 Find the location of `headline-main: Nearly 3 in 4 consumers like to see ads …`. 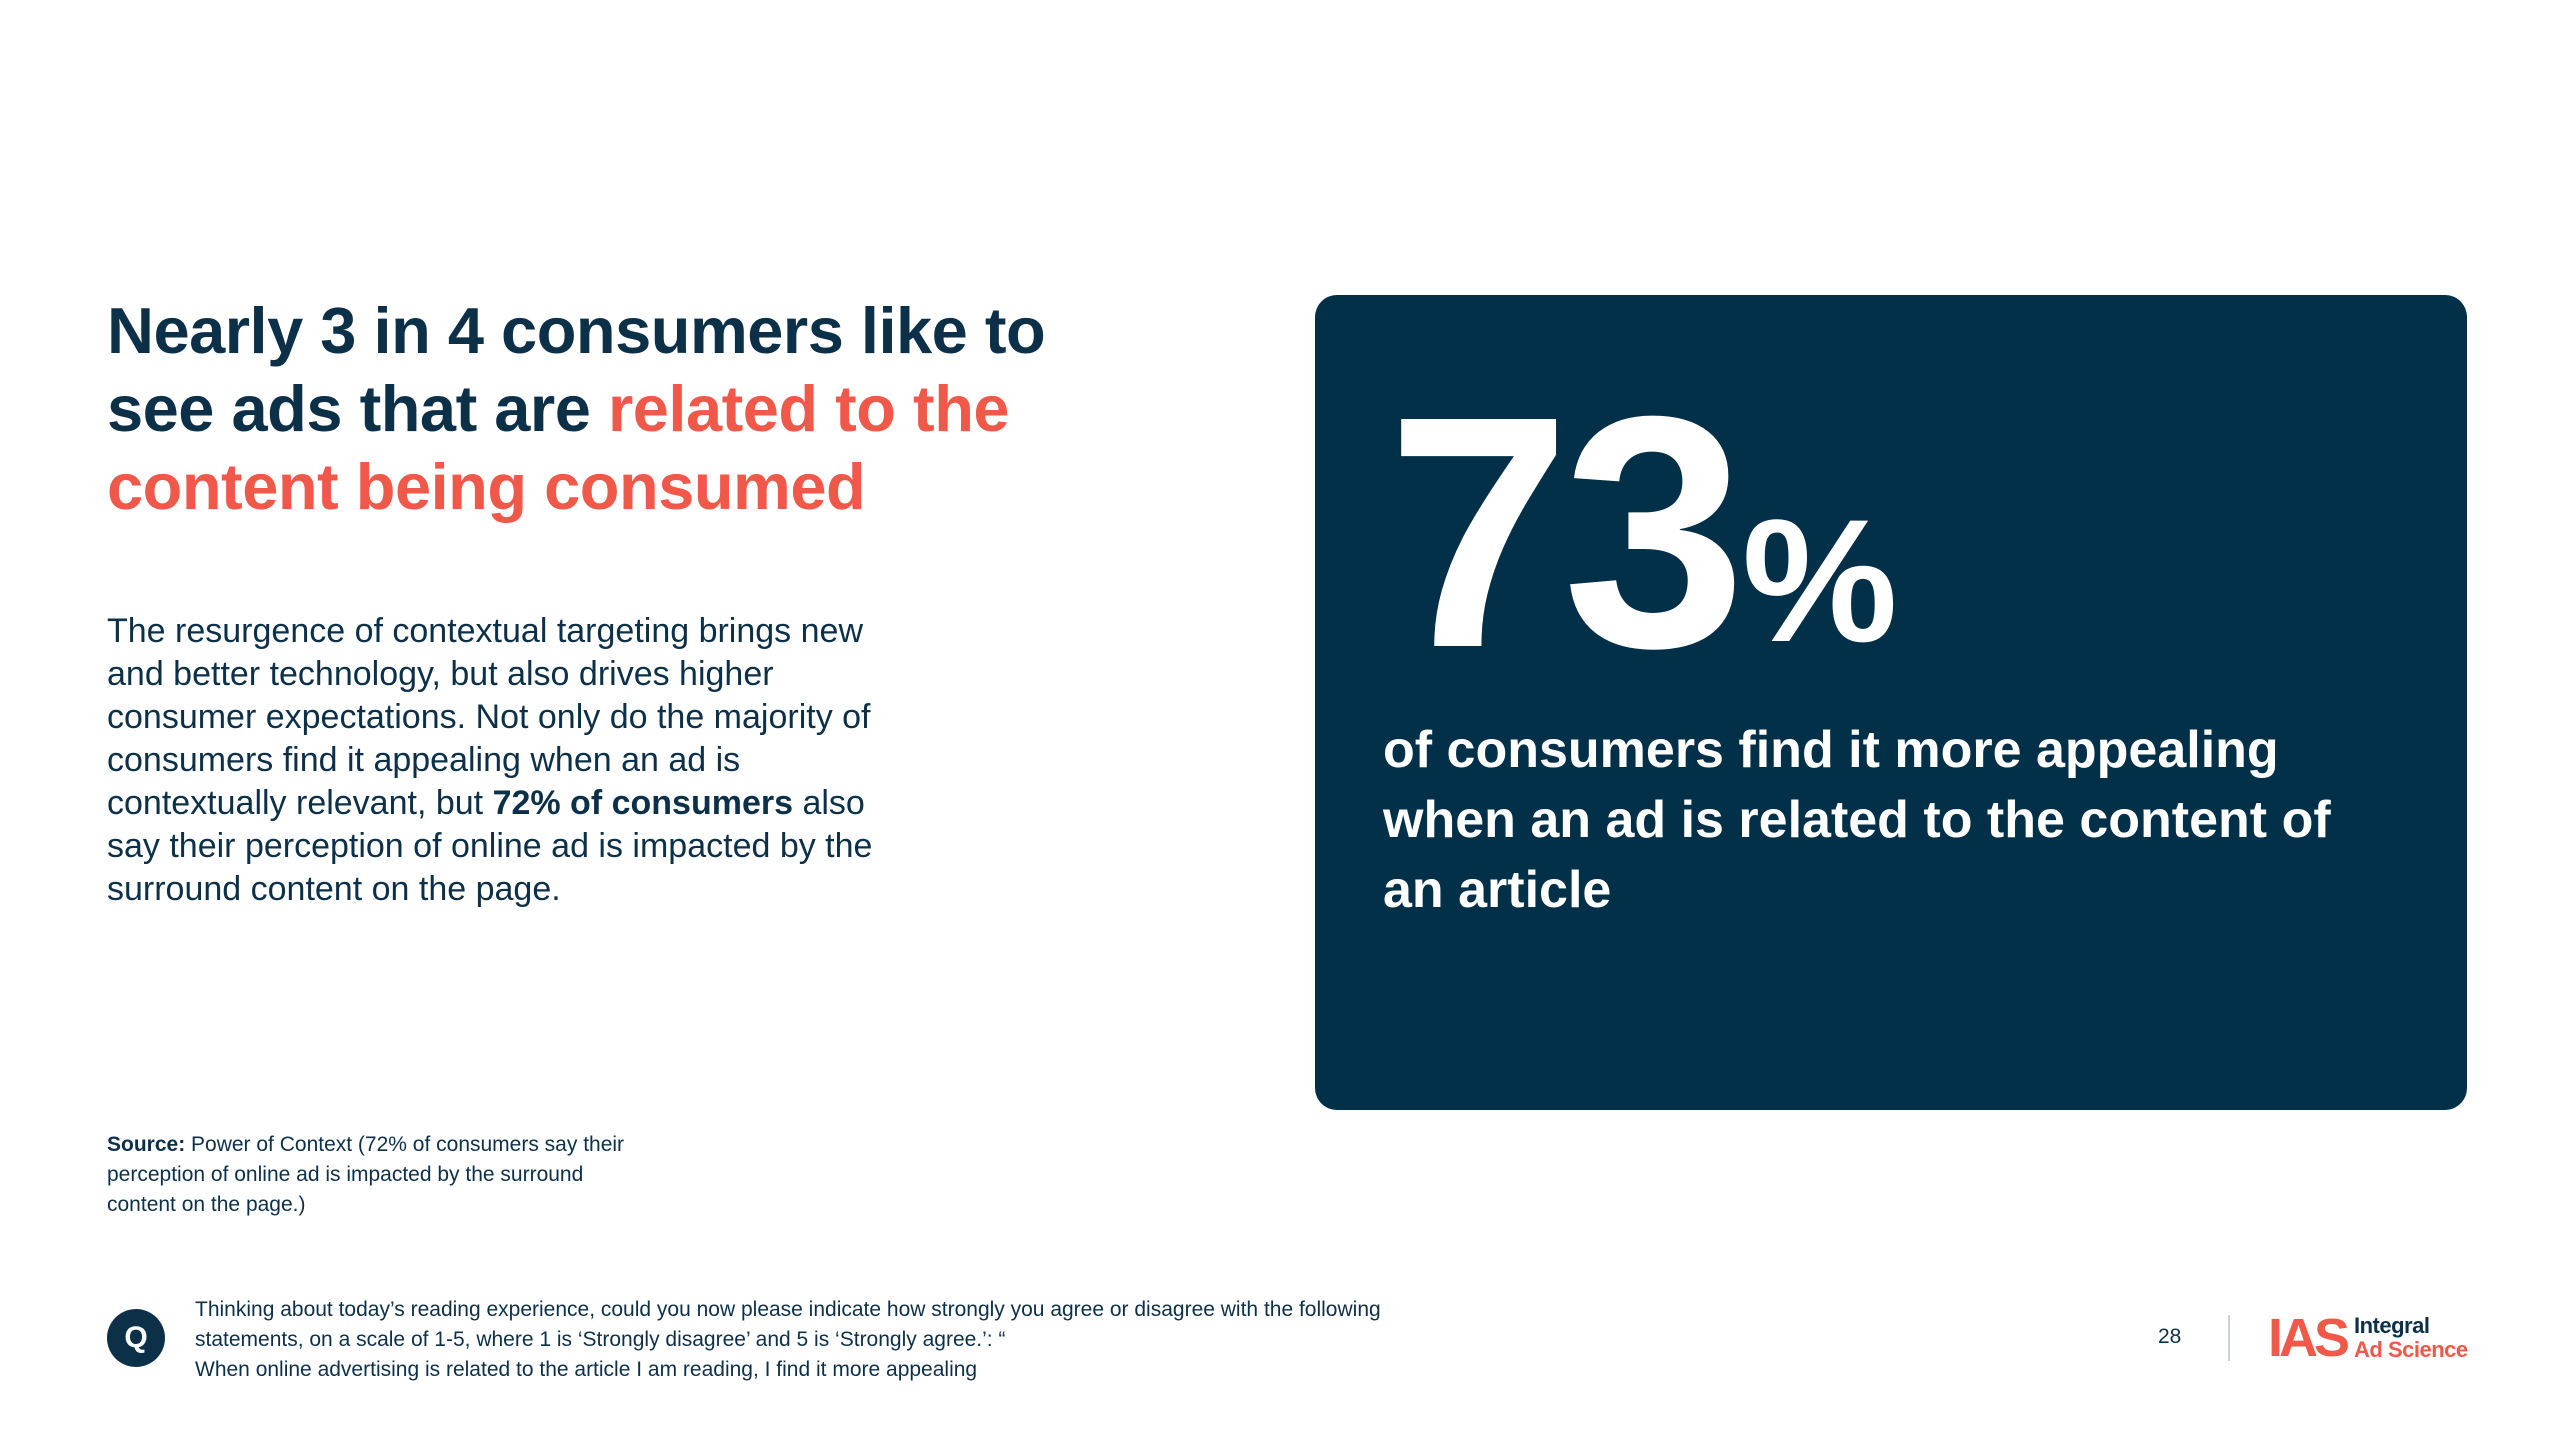

headline-main: Nearly 3 in 4 consumers like to see ads … is located at coordinates (576, 369).